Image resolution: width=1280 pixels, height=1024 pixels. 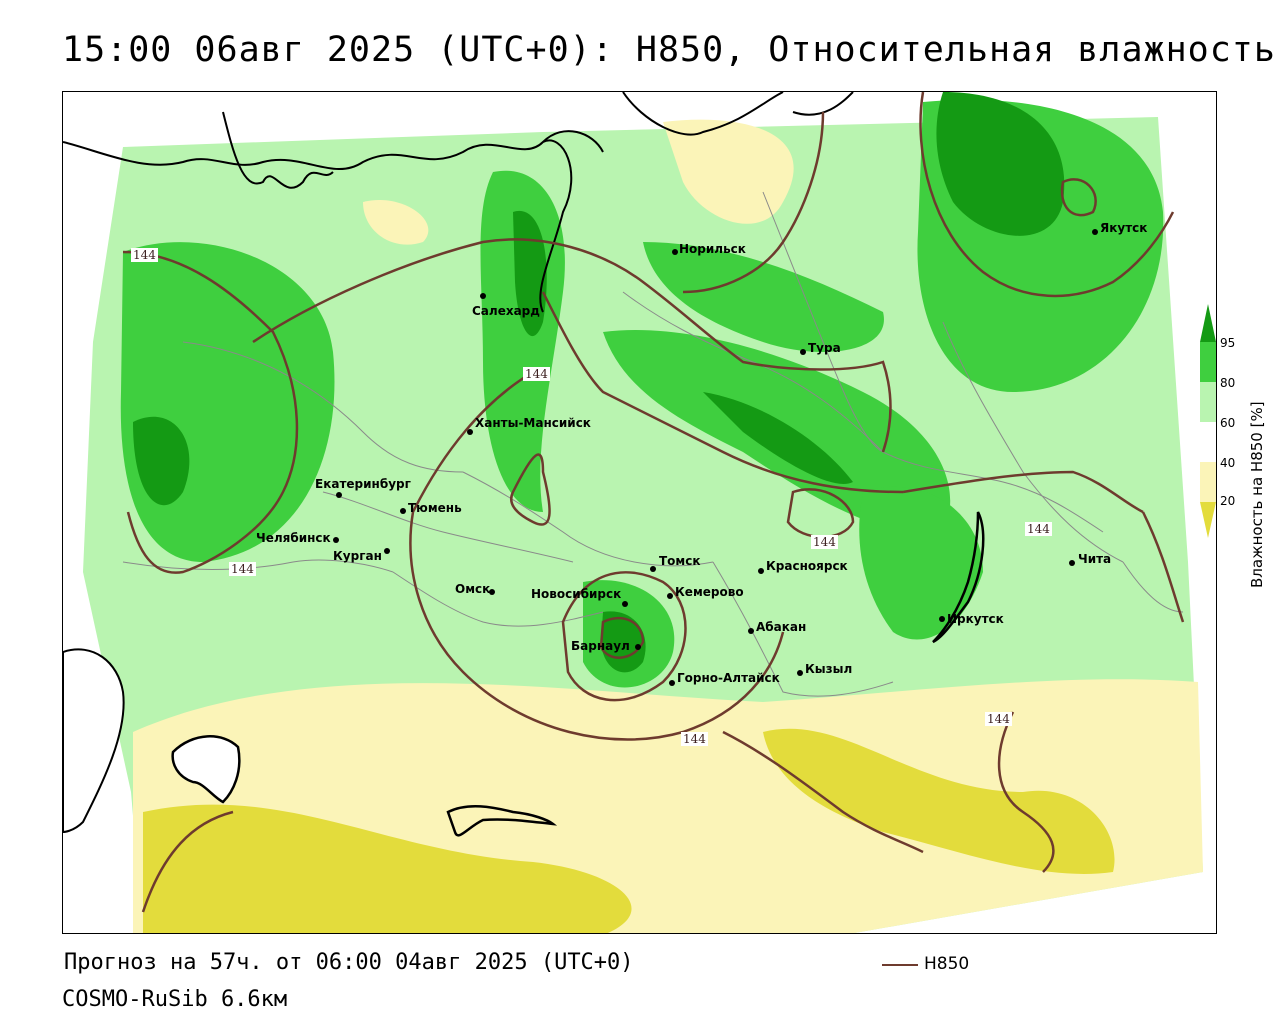 What do you see at coordinates (1257, 494) in the screenshot?
I see `colorbar-label: Влажность на H850 [%]` at bounding box center [1257, 494].